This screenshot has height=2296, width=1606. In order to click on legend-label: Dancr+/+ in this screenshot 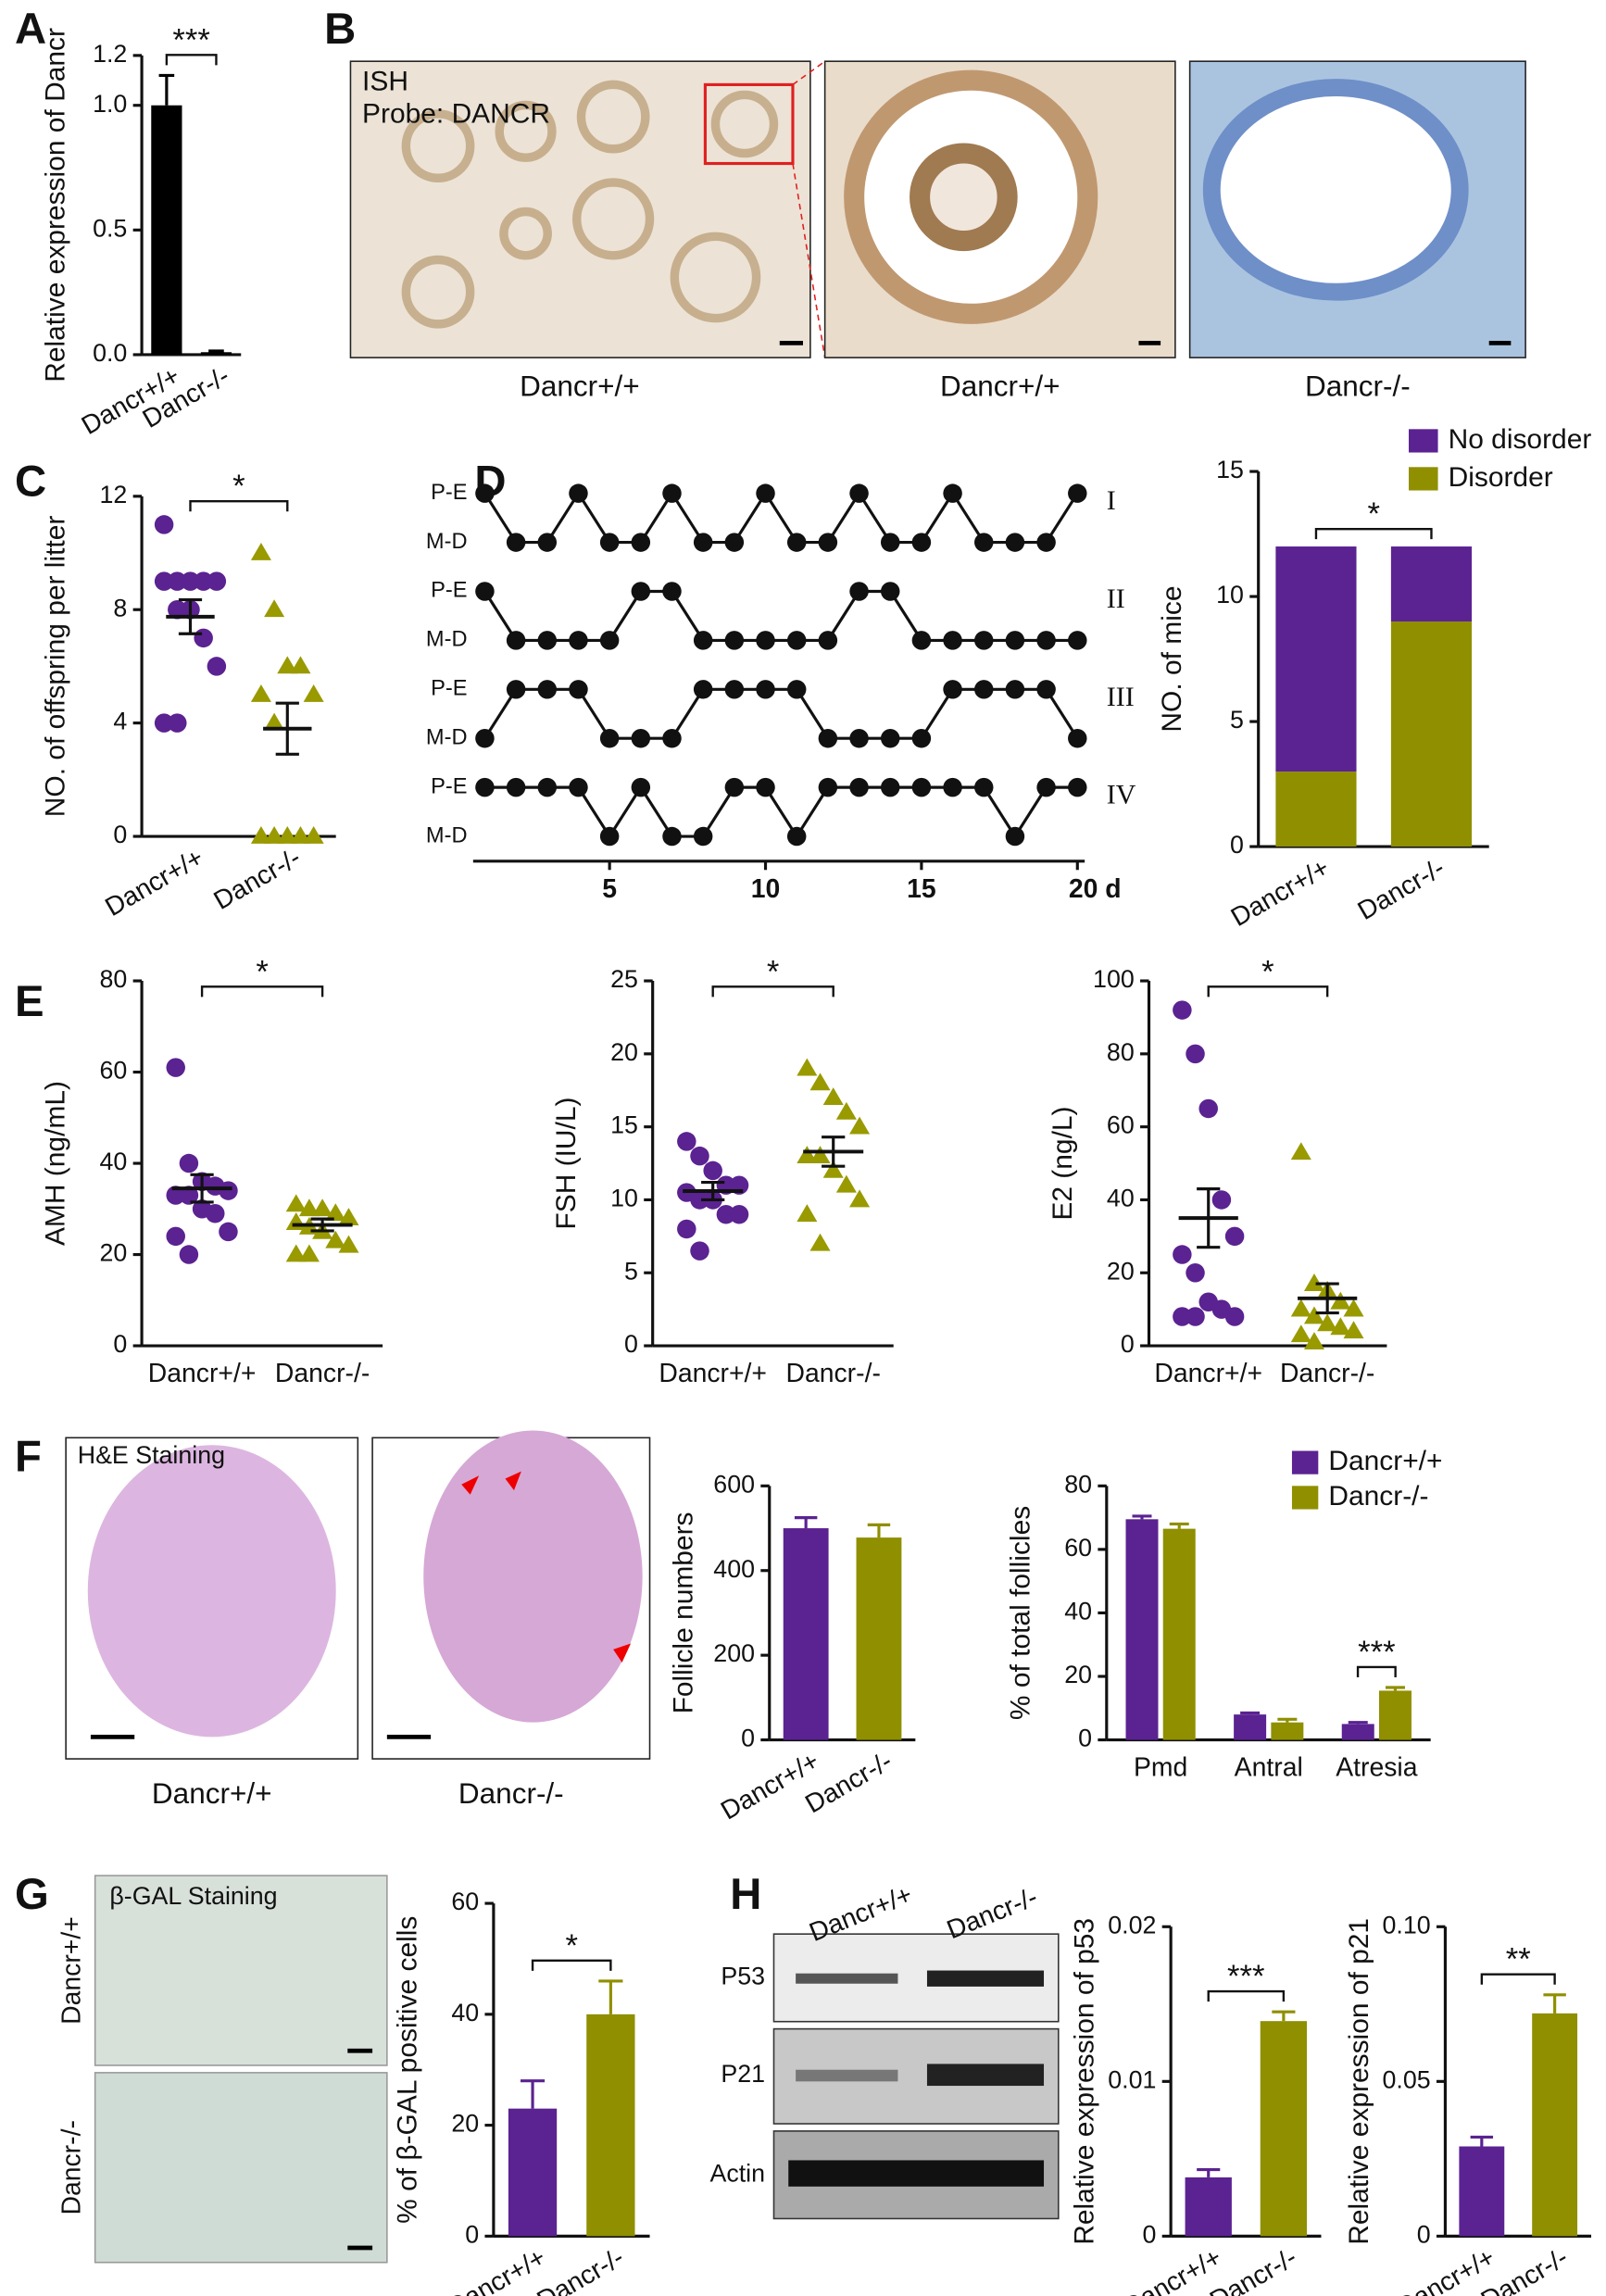, I will do `click(1385, 1461)`.